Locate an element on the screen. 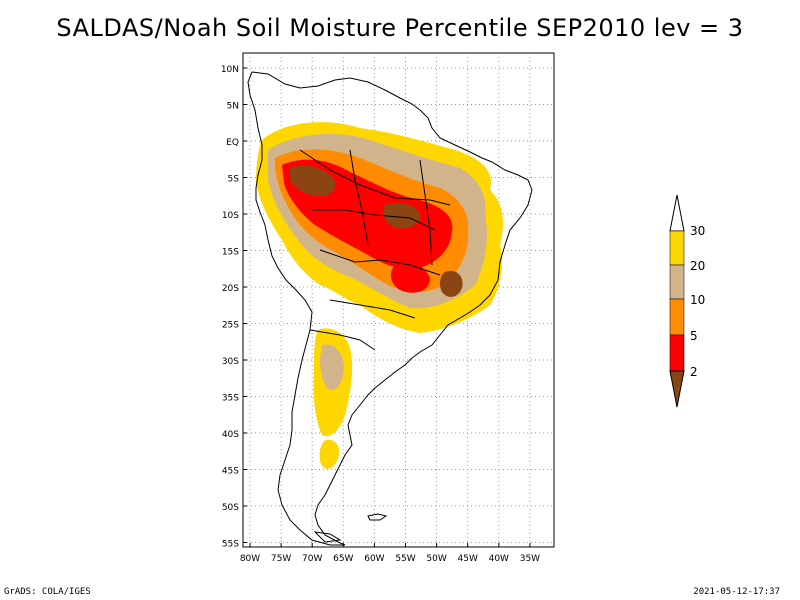  lon-label: 45W is located at coordinates (468, 559).